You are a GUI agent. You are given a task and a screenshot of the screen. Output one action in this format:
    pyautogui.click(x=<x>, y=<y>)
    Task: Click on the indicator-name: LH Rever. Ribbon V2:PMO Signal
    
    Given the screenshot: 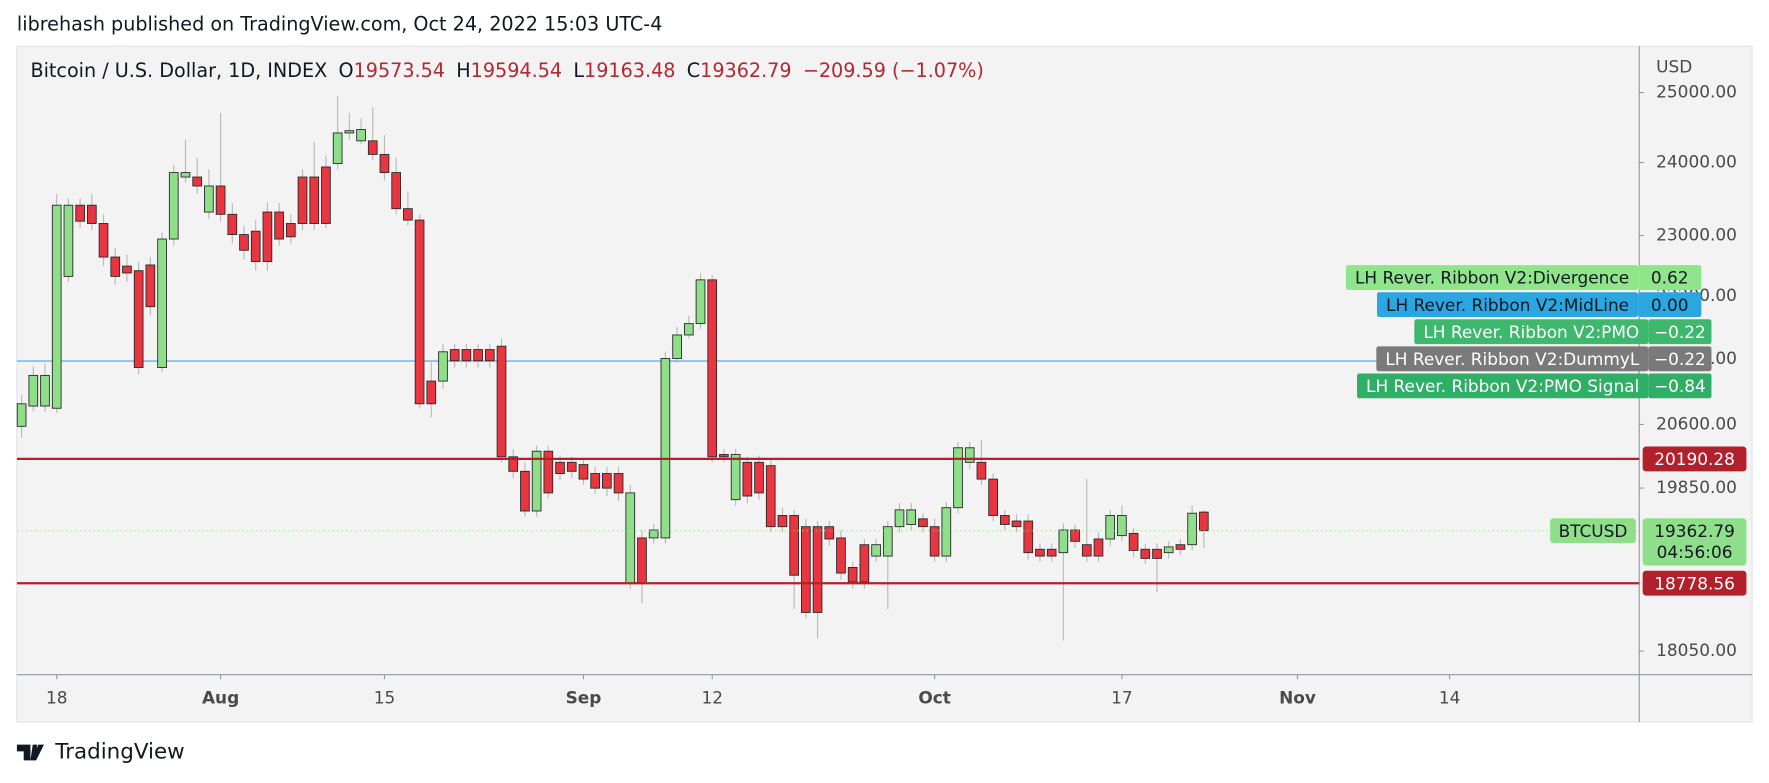 What is the action you would take?
    pyautogui.click(x=1502, y=386)
    